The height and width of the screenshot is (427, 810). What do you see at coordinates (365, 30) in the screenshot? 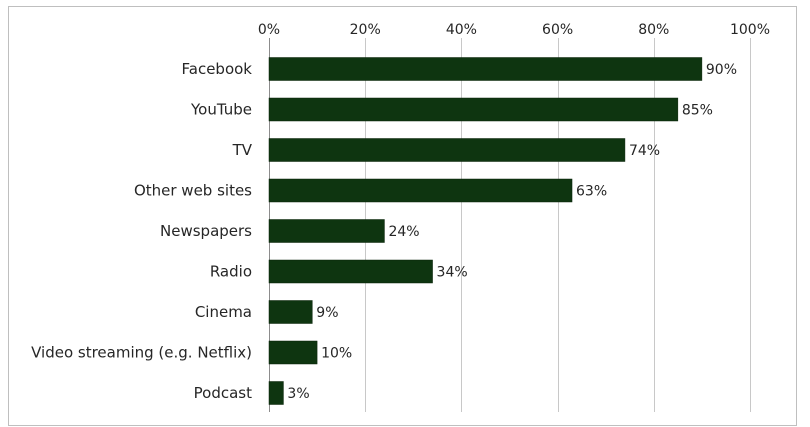
I see `x-tick-label: 20%` at bounding box center [365, 30].